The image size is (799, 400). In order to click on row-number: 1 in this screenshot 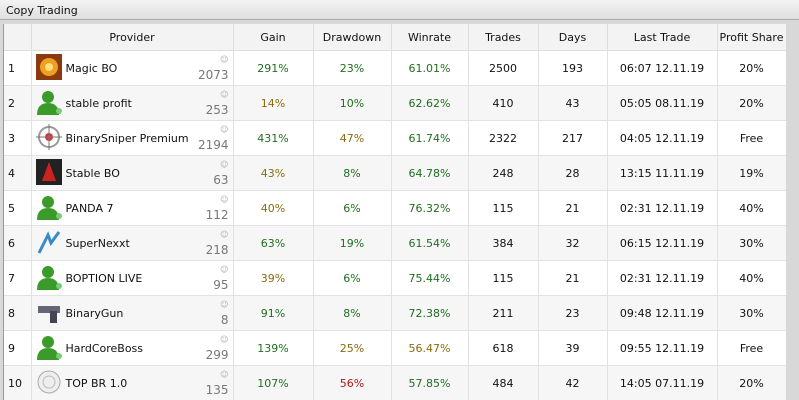, I will do `click(18, 68)`.